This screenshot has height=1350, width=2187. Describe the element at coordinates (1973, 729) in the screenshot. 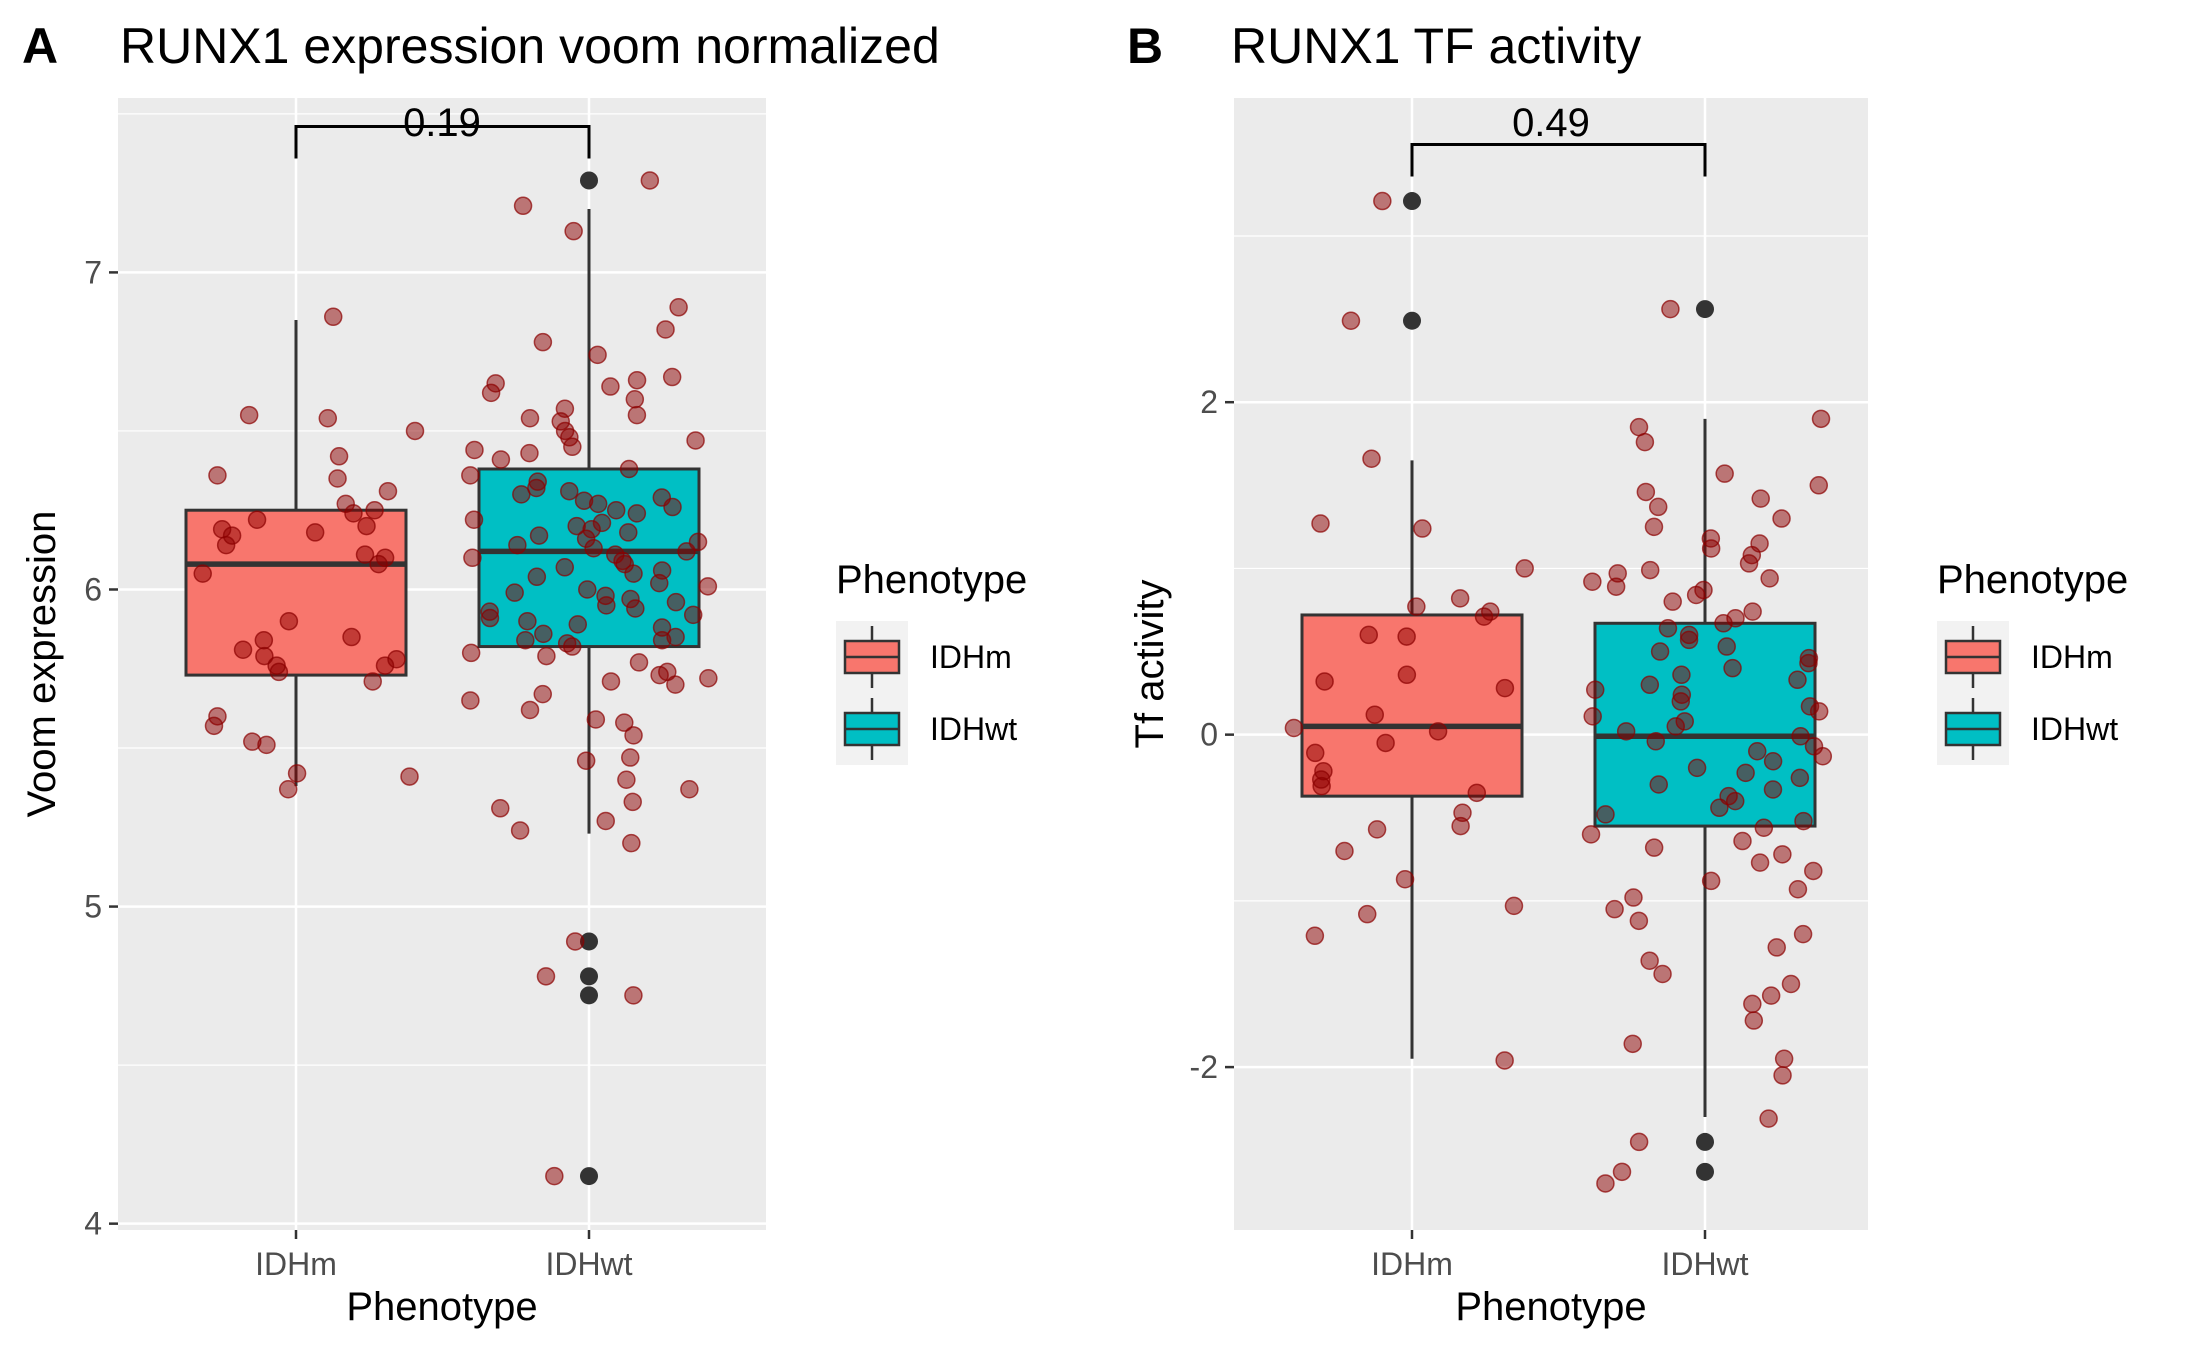

I see `legend-b-key-idhwt` at that location.